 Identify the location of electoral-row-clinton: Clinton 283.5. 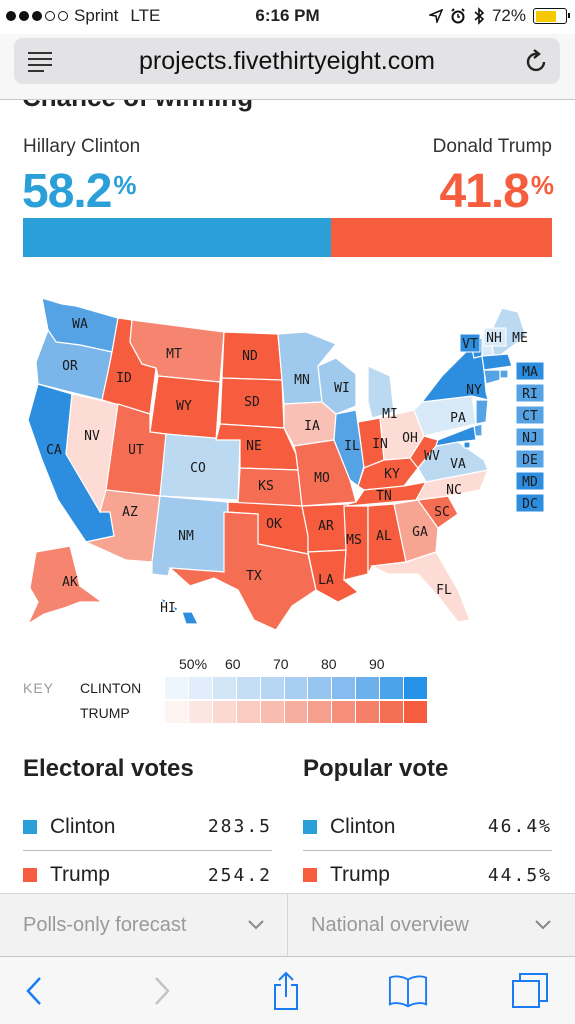
(147, 827).